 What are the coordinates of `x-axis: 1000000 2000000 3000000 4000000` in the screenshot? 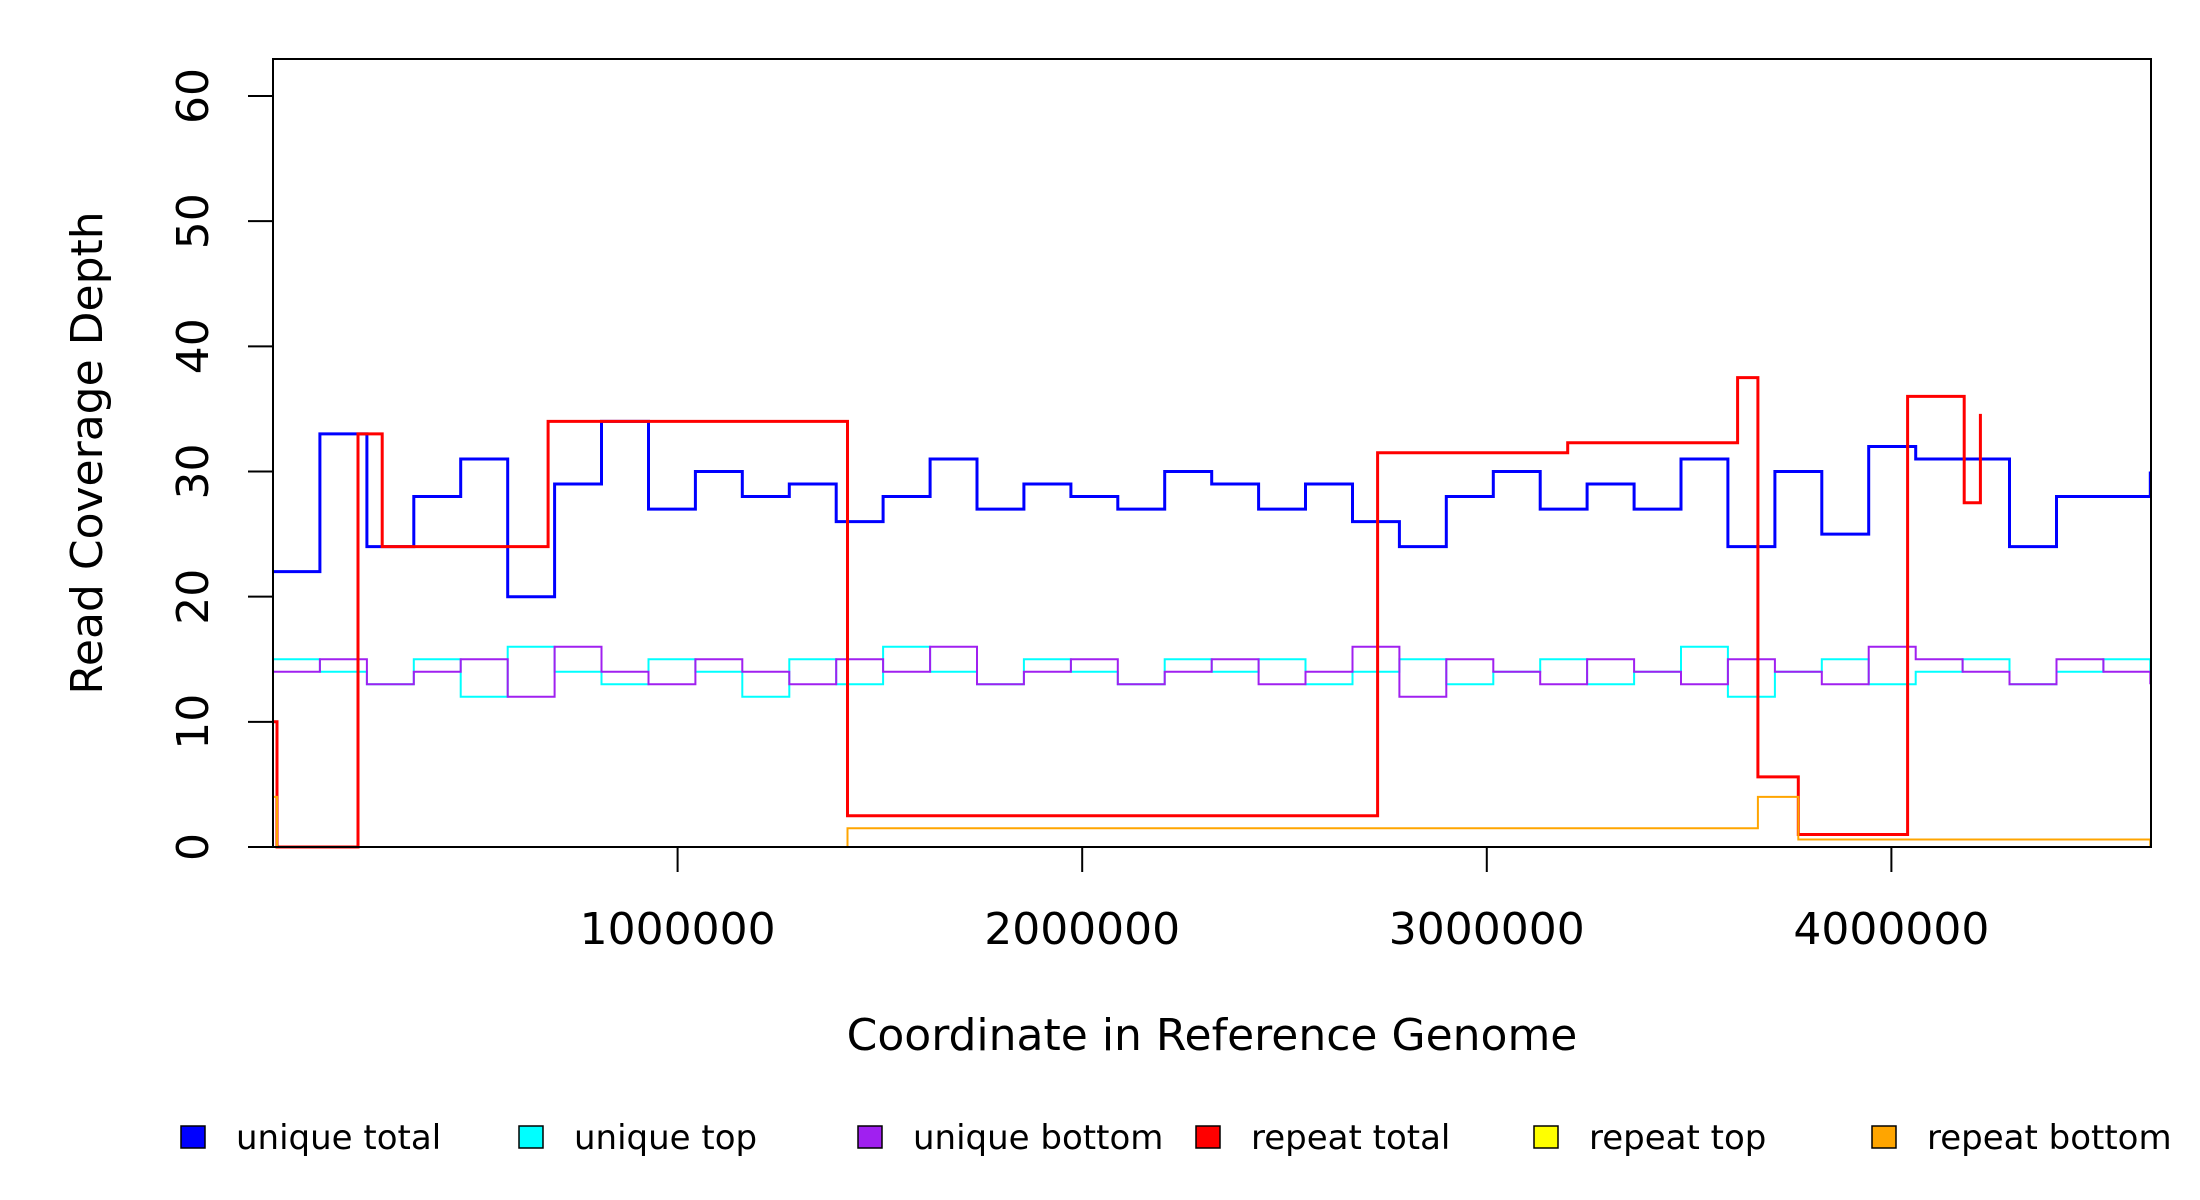 It's located at (1284, 900).